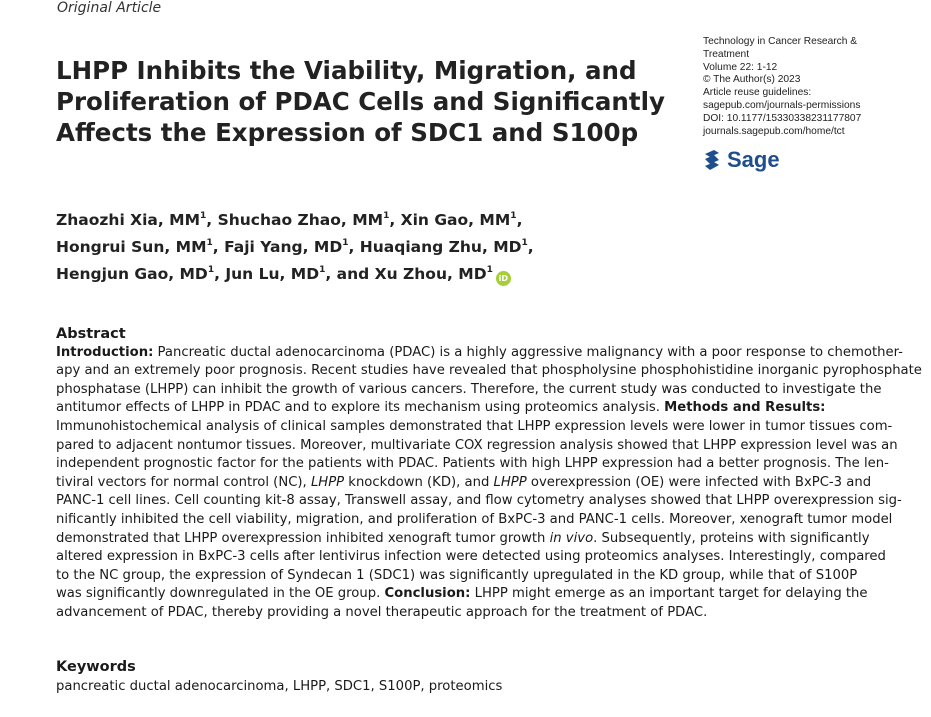 This screenshot has width=931, height=717. Describe the element at coordinates (782, 105) in the screenshot. I see `permissions-link: sagepub.com/journals-permissions` at that location.